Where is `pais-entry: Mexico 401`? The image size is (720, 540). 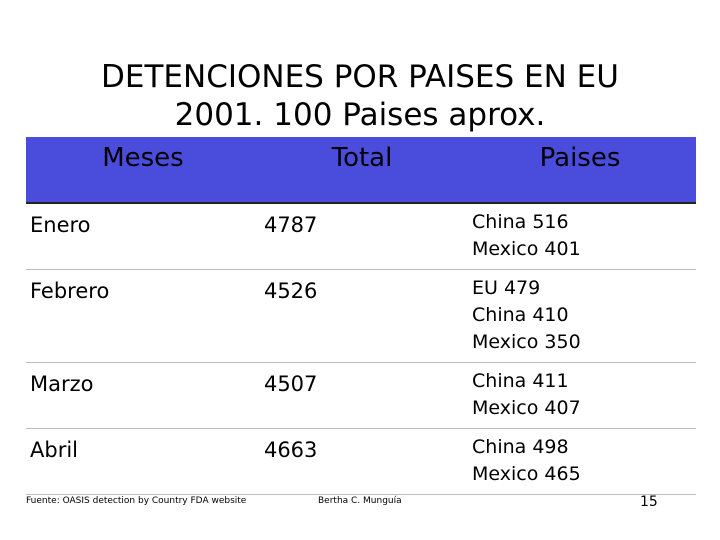 pais-entry: Mexico 401 is located at coordinates (526, 249).